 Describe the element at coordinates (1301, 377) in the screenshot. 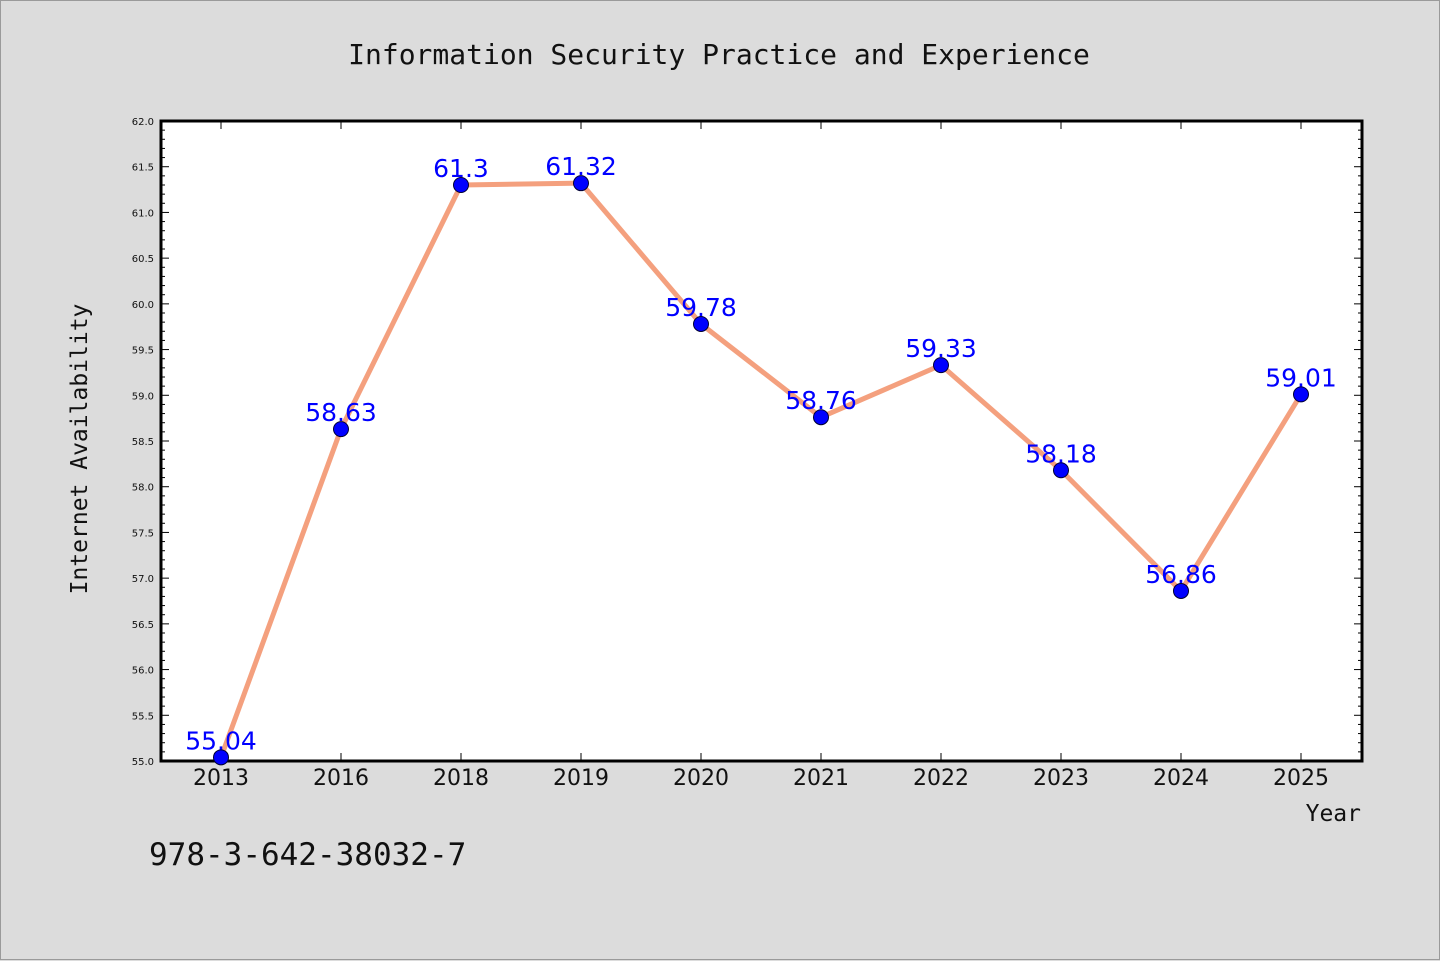

I see `data-label: 59.01` at that location.